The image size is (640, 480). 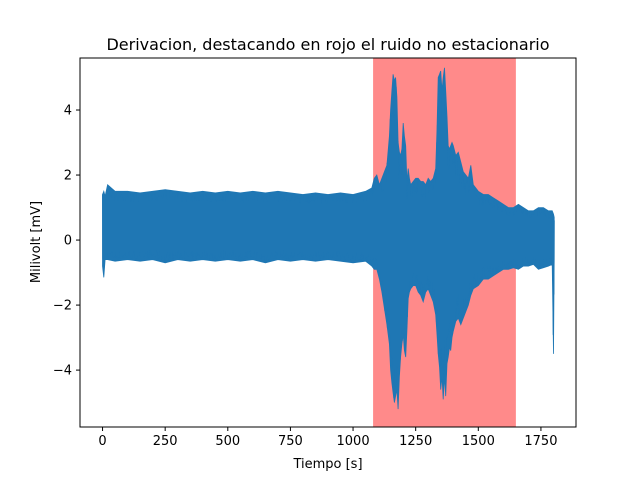 What do you see at coordinates (36, 242) in the screenshot?
I see `y-axis-label: Milivolt [mV]` at bounding box center [36, 242].